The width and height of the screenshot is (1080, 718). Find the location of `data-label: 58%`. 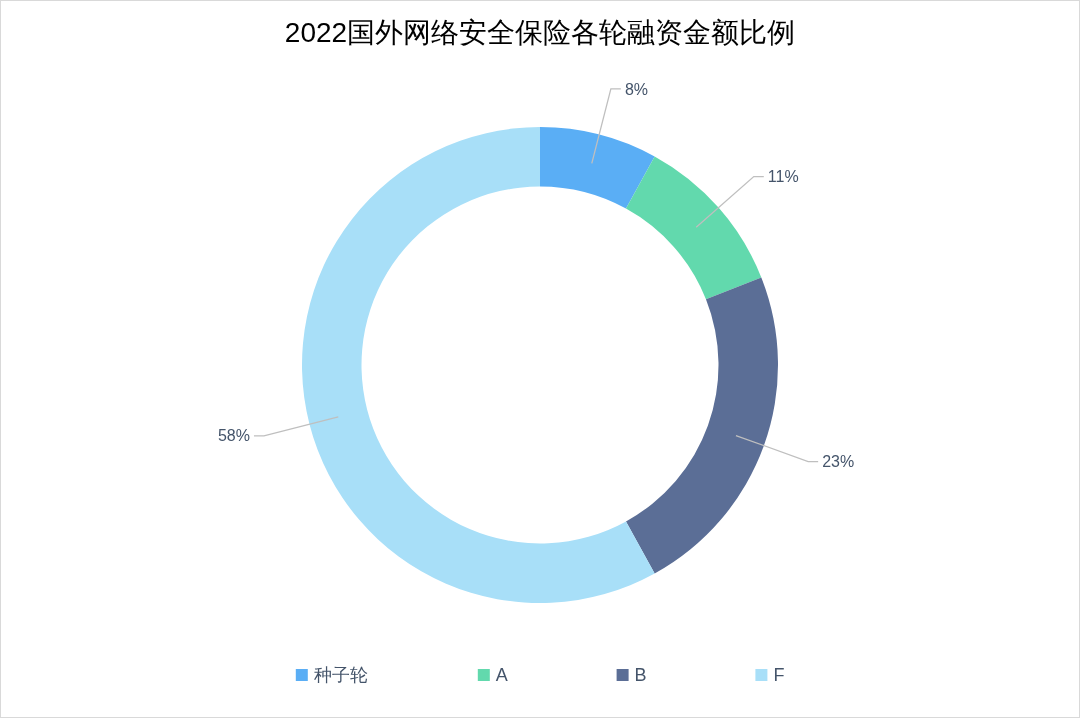

data-label: 58% is located at coordinates (233, 436).